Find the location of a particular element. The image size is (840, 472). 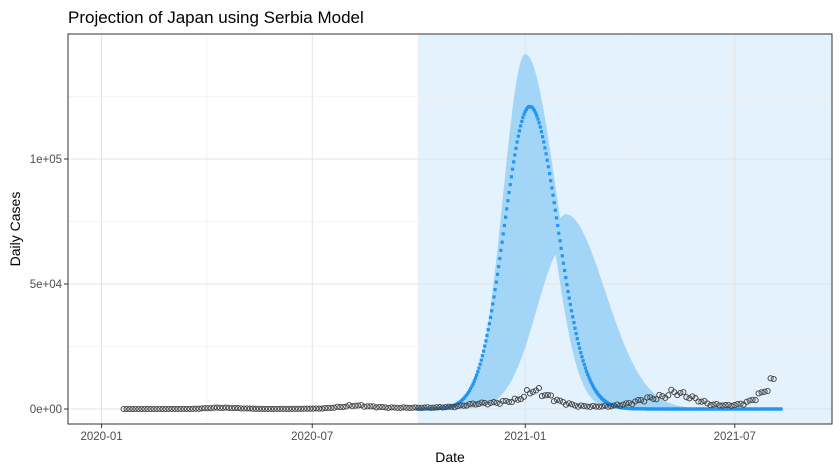

chart-title: Projection of Japan using Serbia Model is located at coordinates (216, 17).